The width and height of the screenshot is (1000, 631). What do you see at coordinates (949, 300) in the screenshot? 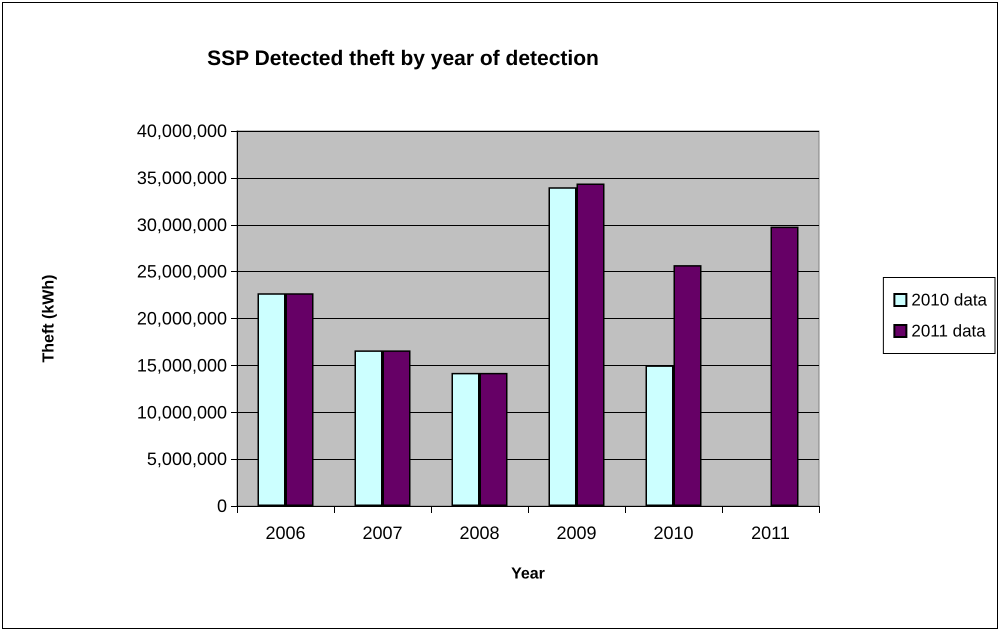
I see `legend-label: 2010 data` at bounding box center [949, 300].